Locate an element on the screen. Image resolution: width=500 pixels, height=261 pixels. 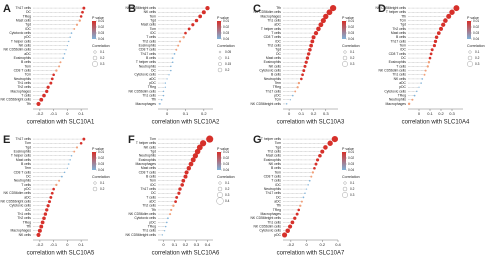
x-tick-label: -0.2 is located at coordinates (40, 113).